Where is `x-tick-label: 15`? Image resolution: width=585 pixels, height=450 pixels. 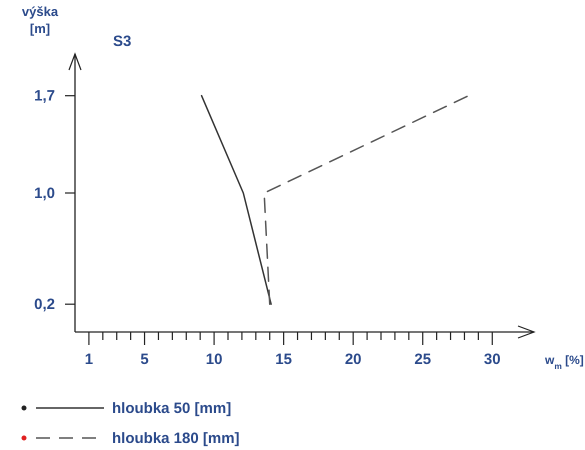 x-tick-label: 15 is located at coordinates (283, 359).